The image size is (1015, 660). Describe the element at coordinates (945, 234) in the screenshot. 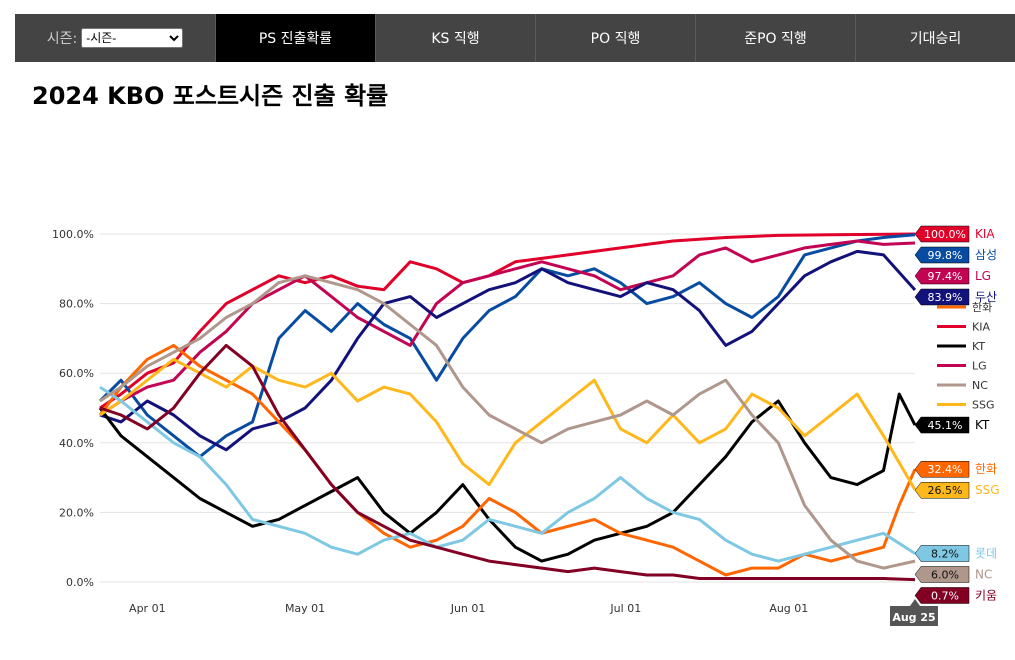

I see `end-label-value: 100.0%` at that location.